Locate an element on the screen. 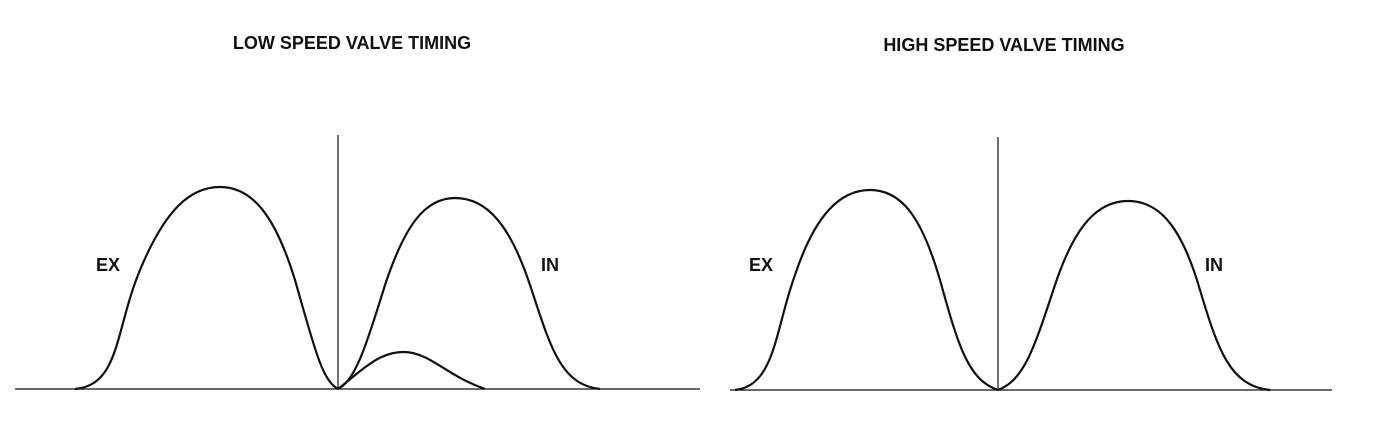 This screenshot has height=442, width=1376. secondary-intake-curve is located at coordinates (411, 370).